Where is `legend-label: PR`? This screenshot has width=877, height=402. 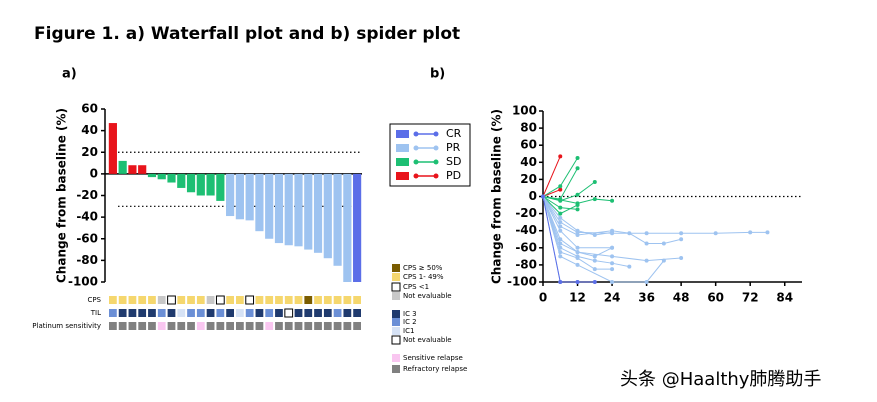 legend-label: PR is located at coordinates (453, 147).